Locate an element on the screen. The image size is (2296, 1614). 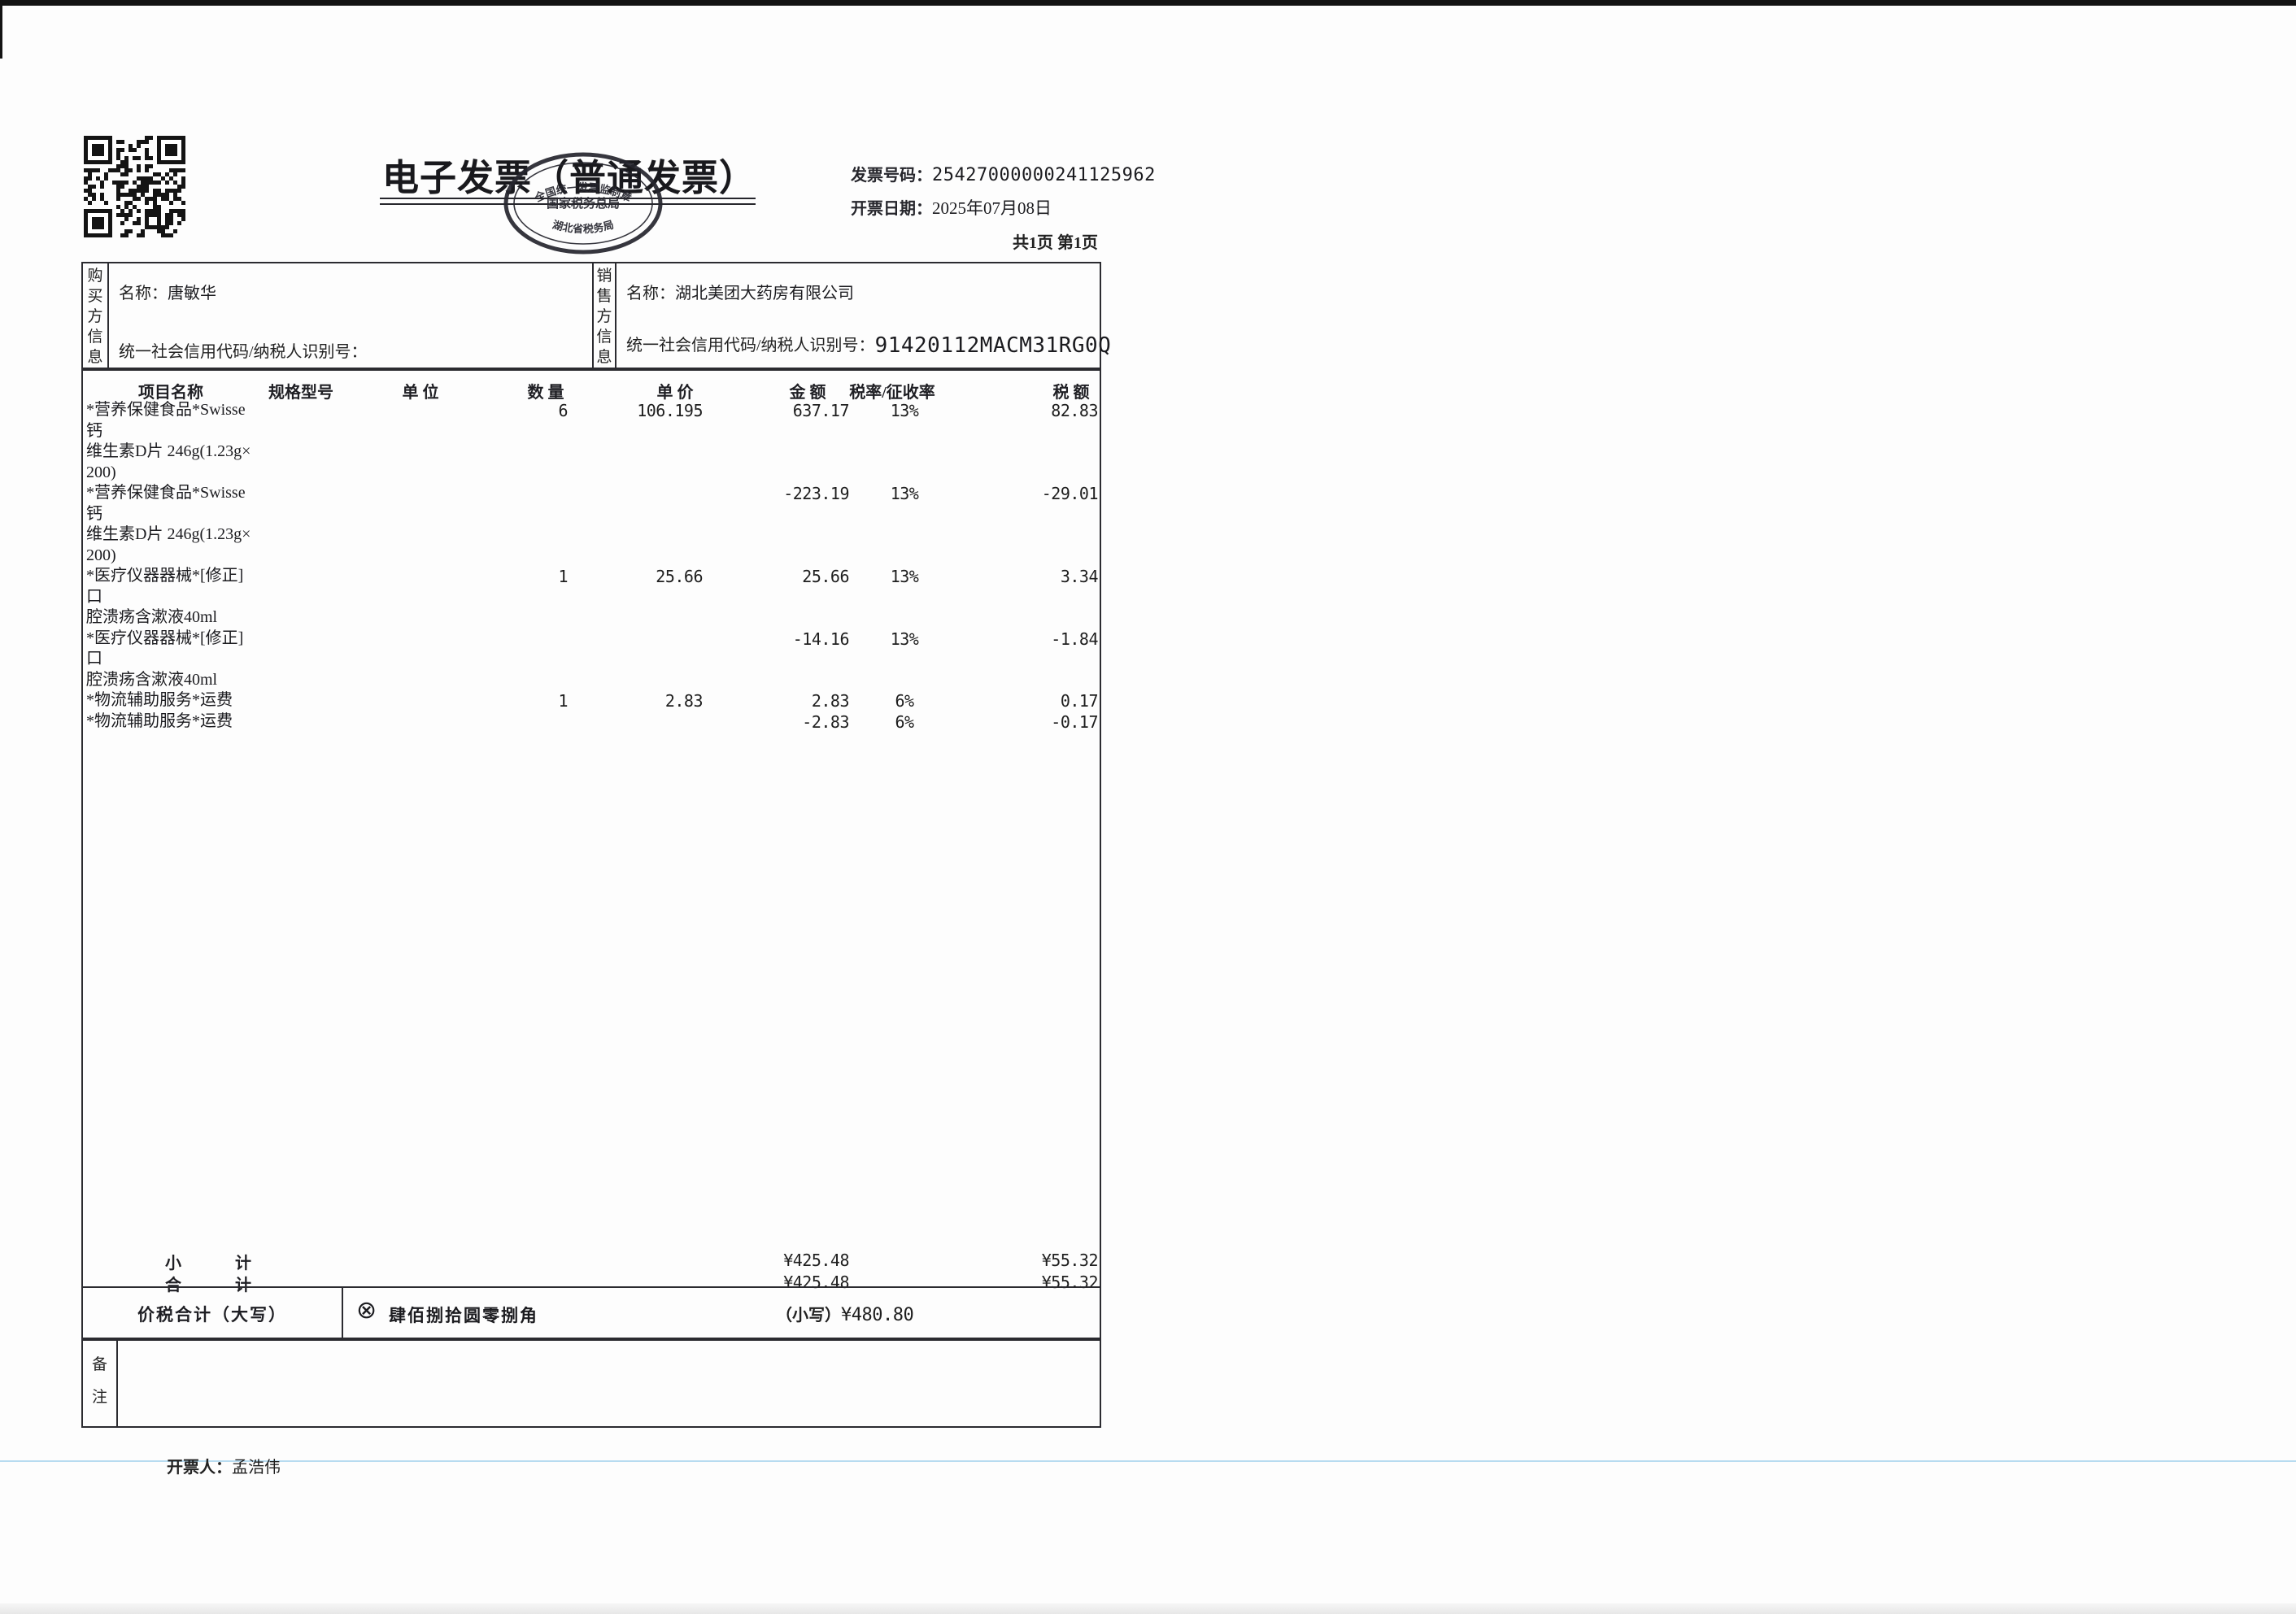
invoice-number-label: 发票号码： is located at coordinates (891, 176).